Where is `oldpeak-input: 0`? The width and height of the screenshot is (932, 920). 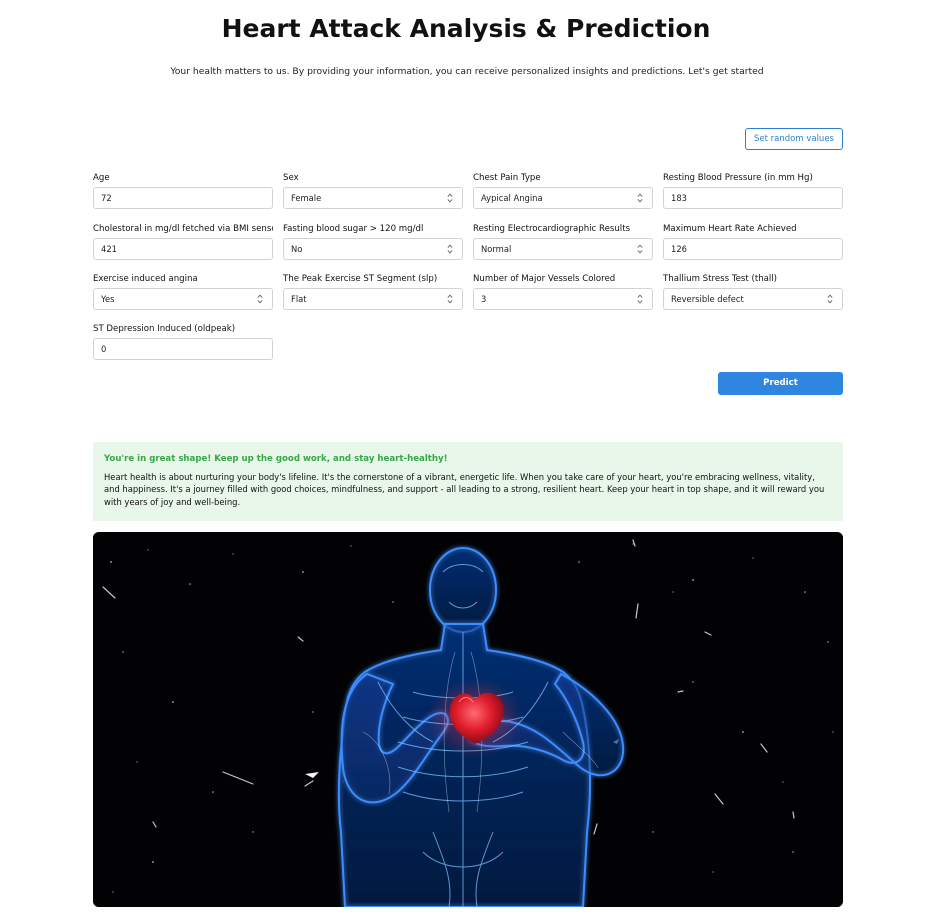 oldpeak-input: 0 is located at coordinates (183, 349).